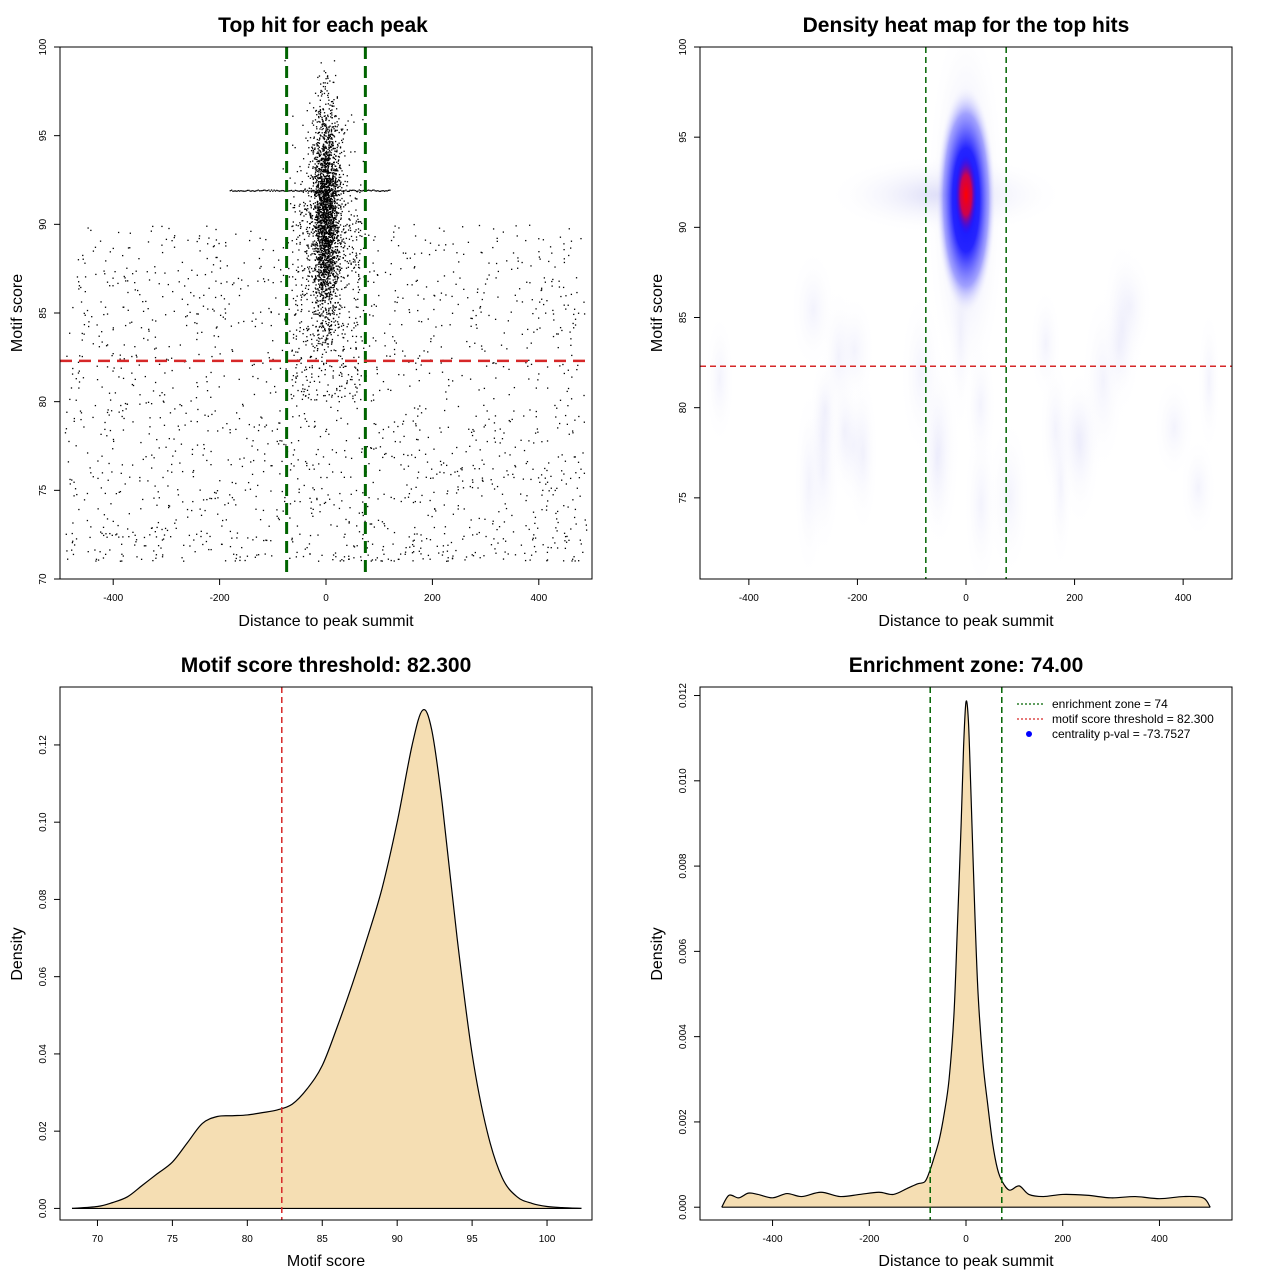  Describe the element at coordinates (966, 1239) in the screenshot. I see `distance-density-x-tick-label: 0` at that location.